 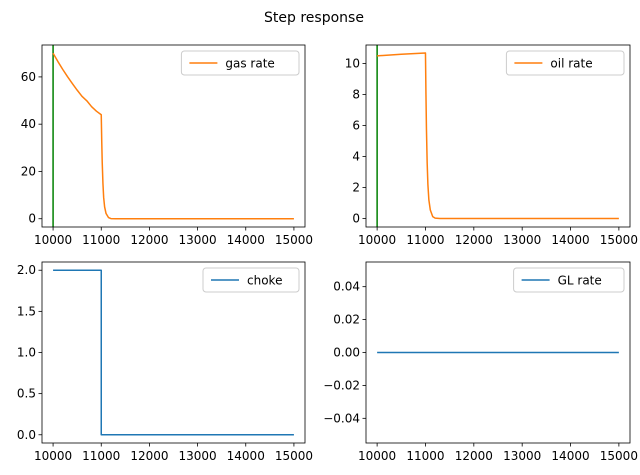 I want to click on y-tick-label: 0.0, so click(x=26, y=435).